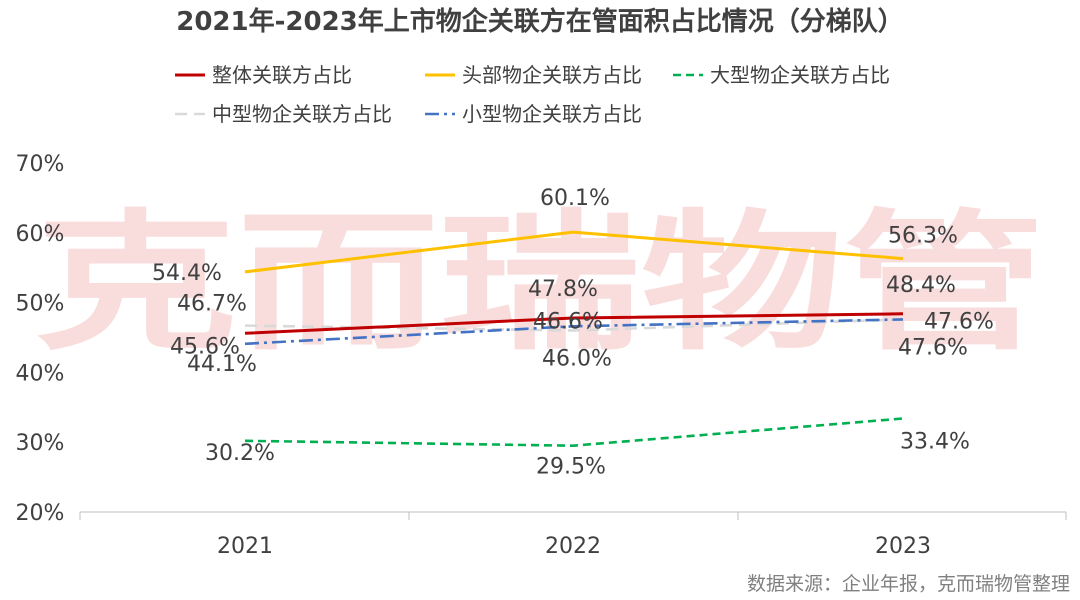 The width and height of the screenshot is (1080, 600). I want to click on x-tick-label: 2022, so click(573, 546).